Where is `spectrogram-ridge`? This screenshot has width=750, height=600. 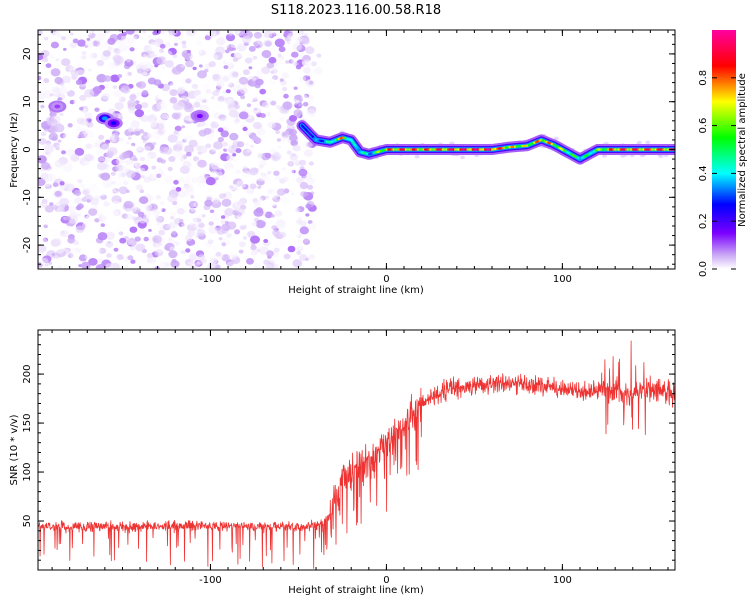
spectrogram-ridge is located at coordinates (485, 142).